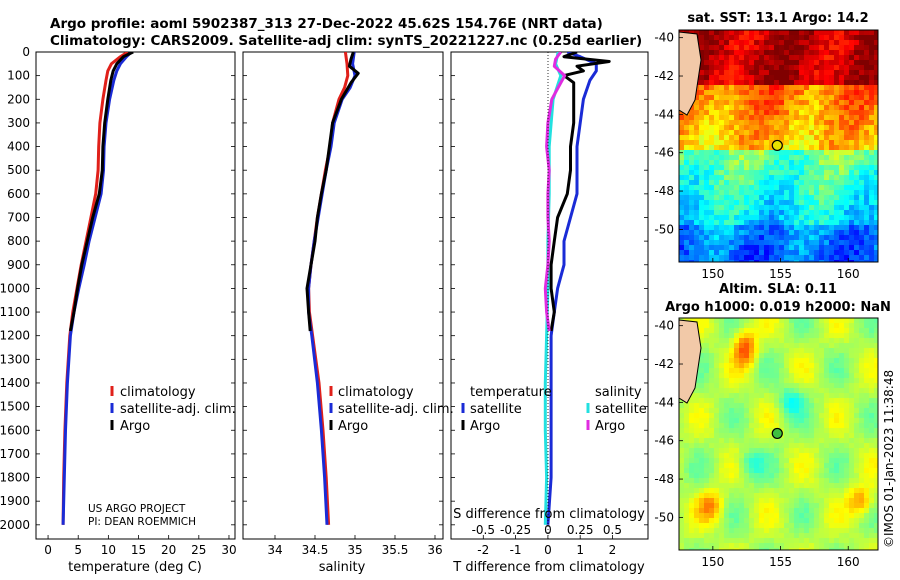 The height and width of the screenshot is (580, 900). Describe the element at coordinates (610, 426) in the screenshot. I see `legend-s-argo: Argo` at that location.